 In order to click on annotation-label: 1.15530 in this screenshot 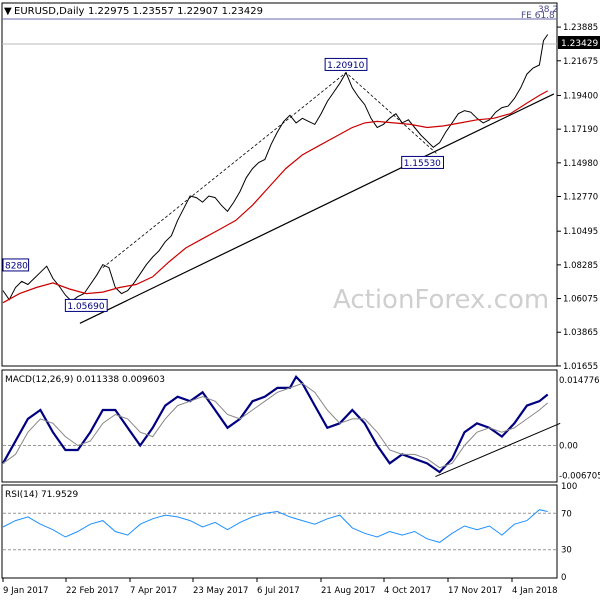, I will do `click(422, 164)`.